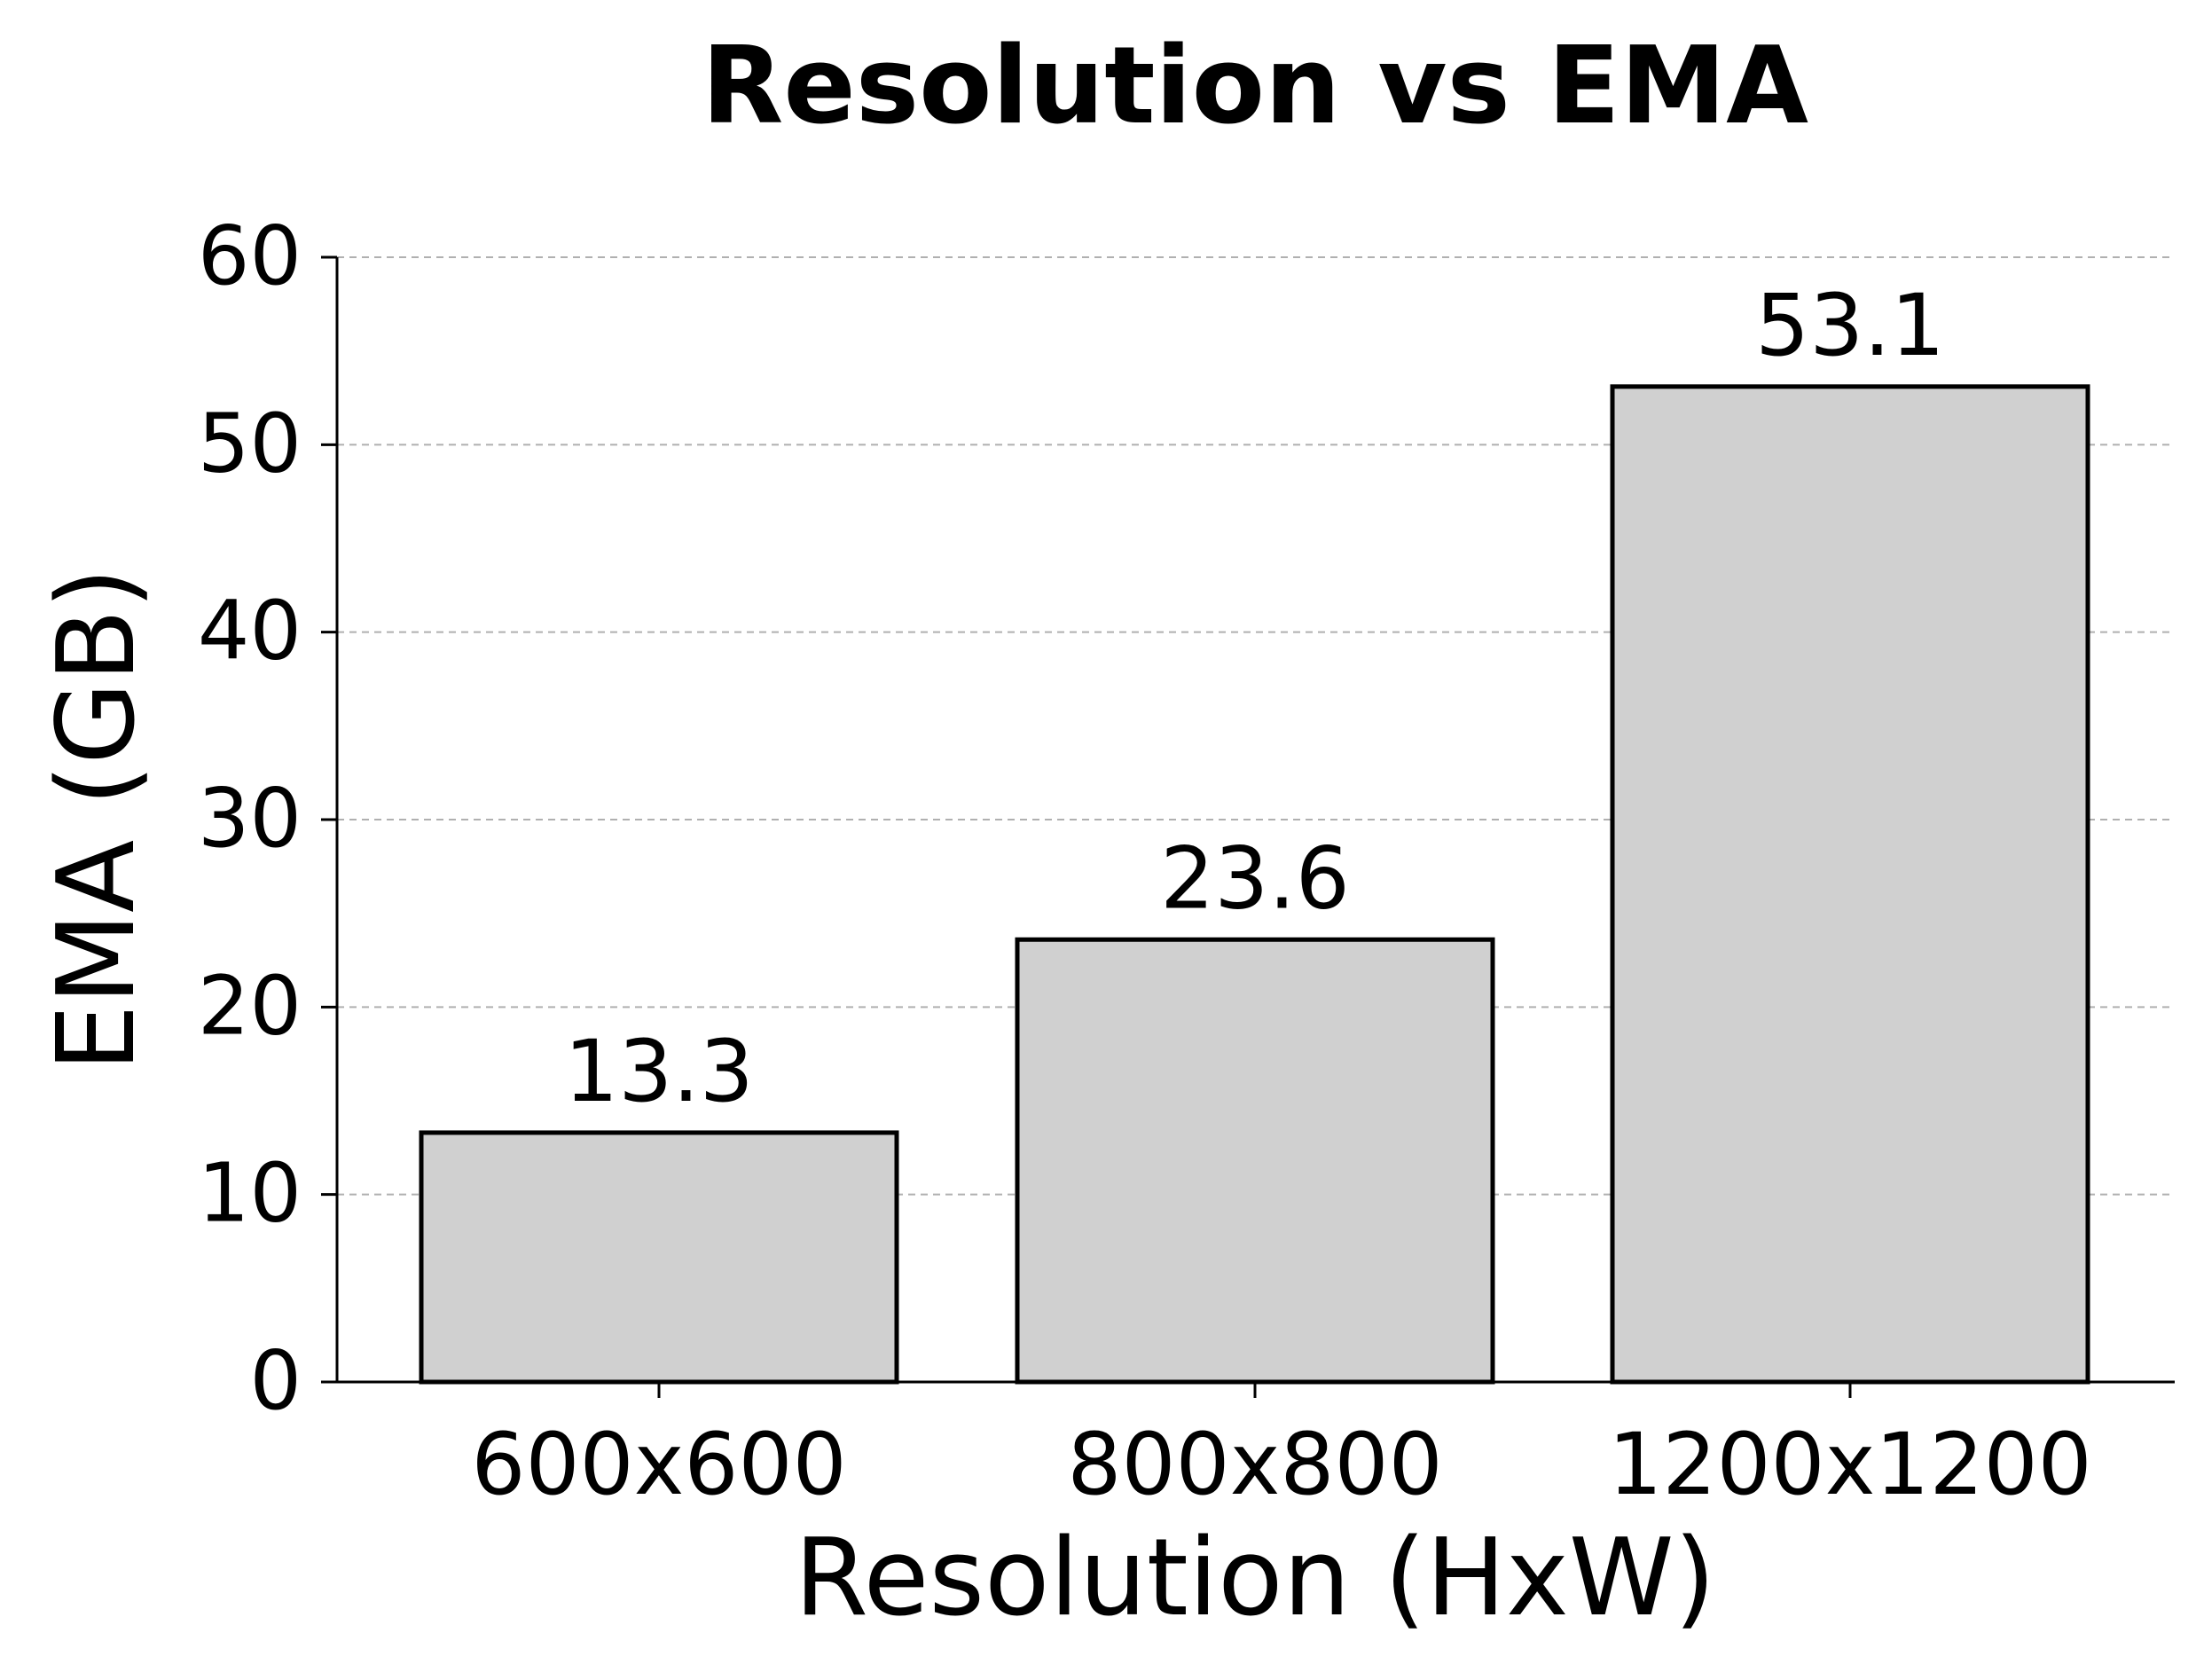 The width and height of the screenshot is (2196, 1680). I want to click on x-tick-label: 600x600, so click(658, 1464).